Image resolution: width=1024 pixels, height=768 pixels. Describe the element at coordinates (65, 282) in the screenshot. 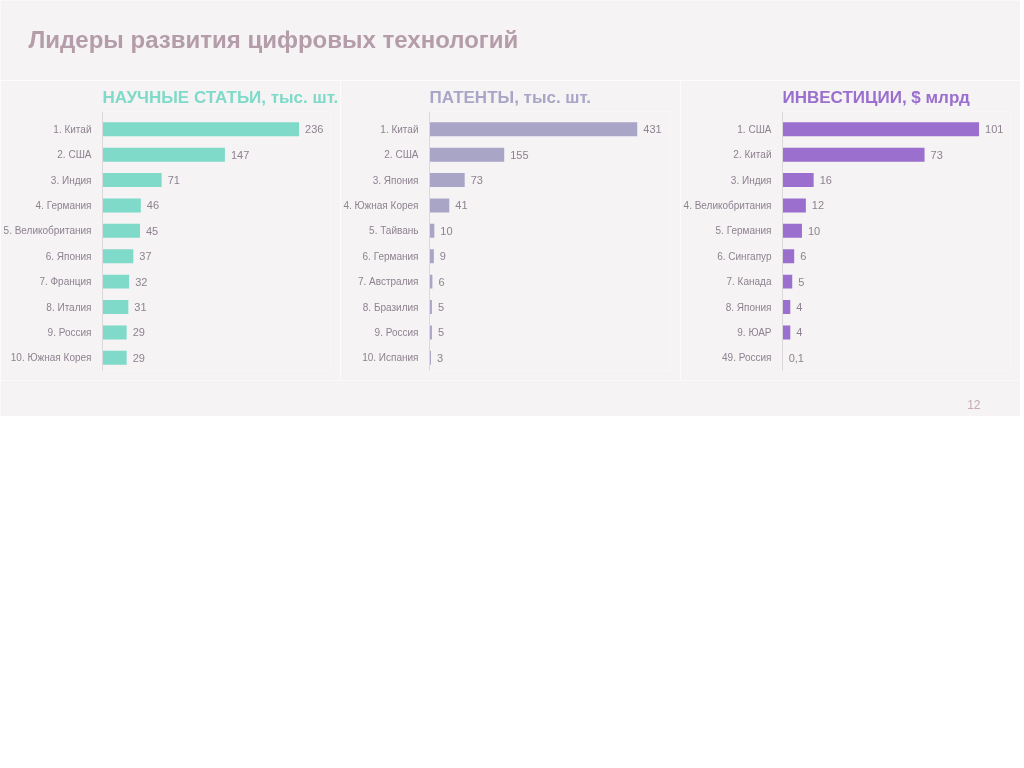

I see `y-tick-label: 7. Франция` at that location.